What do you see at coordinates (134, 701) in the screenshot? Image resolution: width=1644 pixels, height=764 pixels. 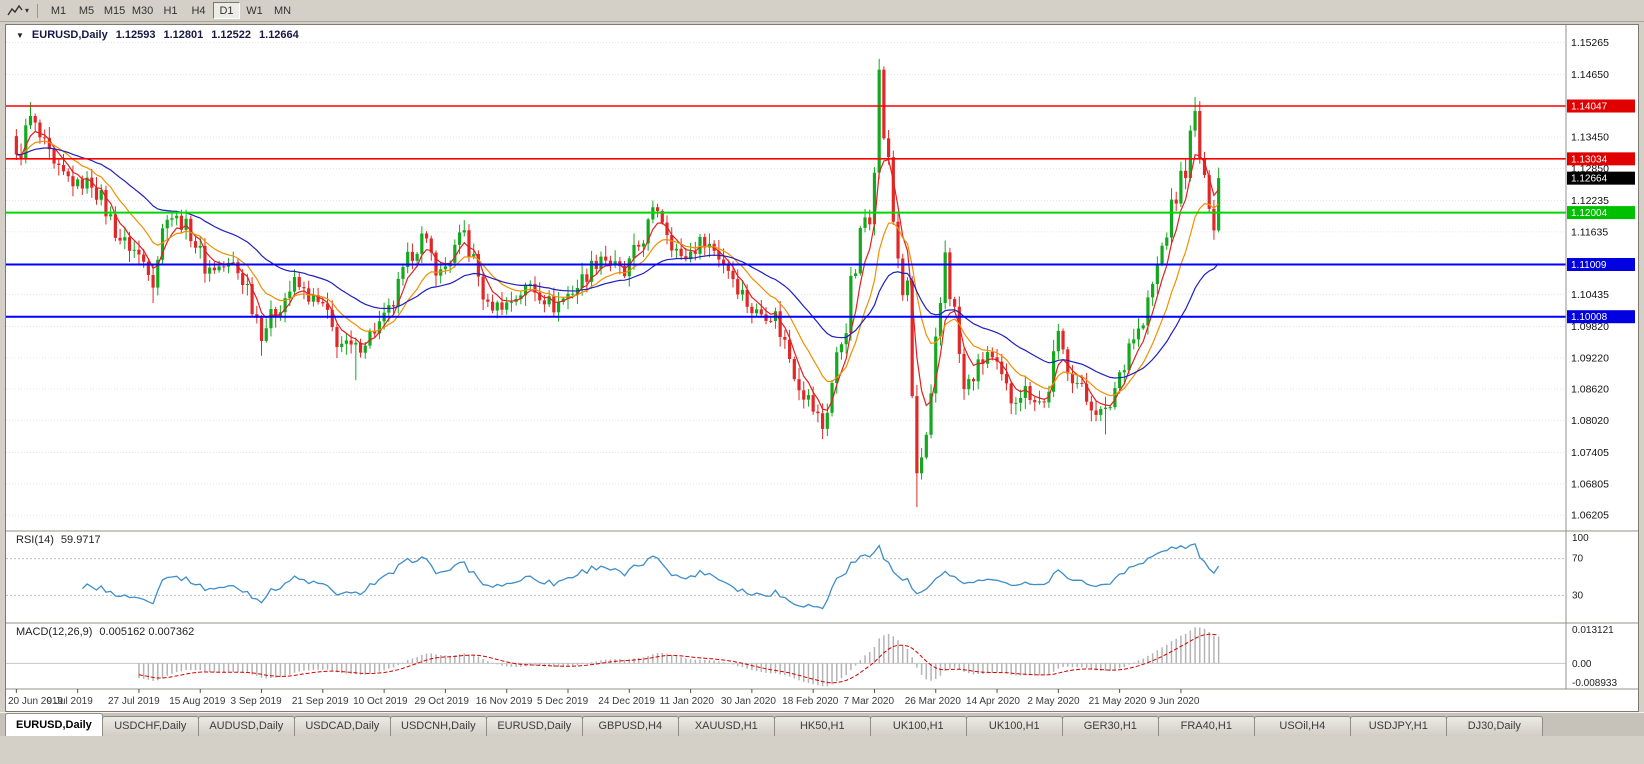 I see `svg-text: 27 Jul 2019` at bounding box center [134, 701].